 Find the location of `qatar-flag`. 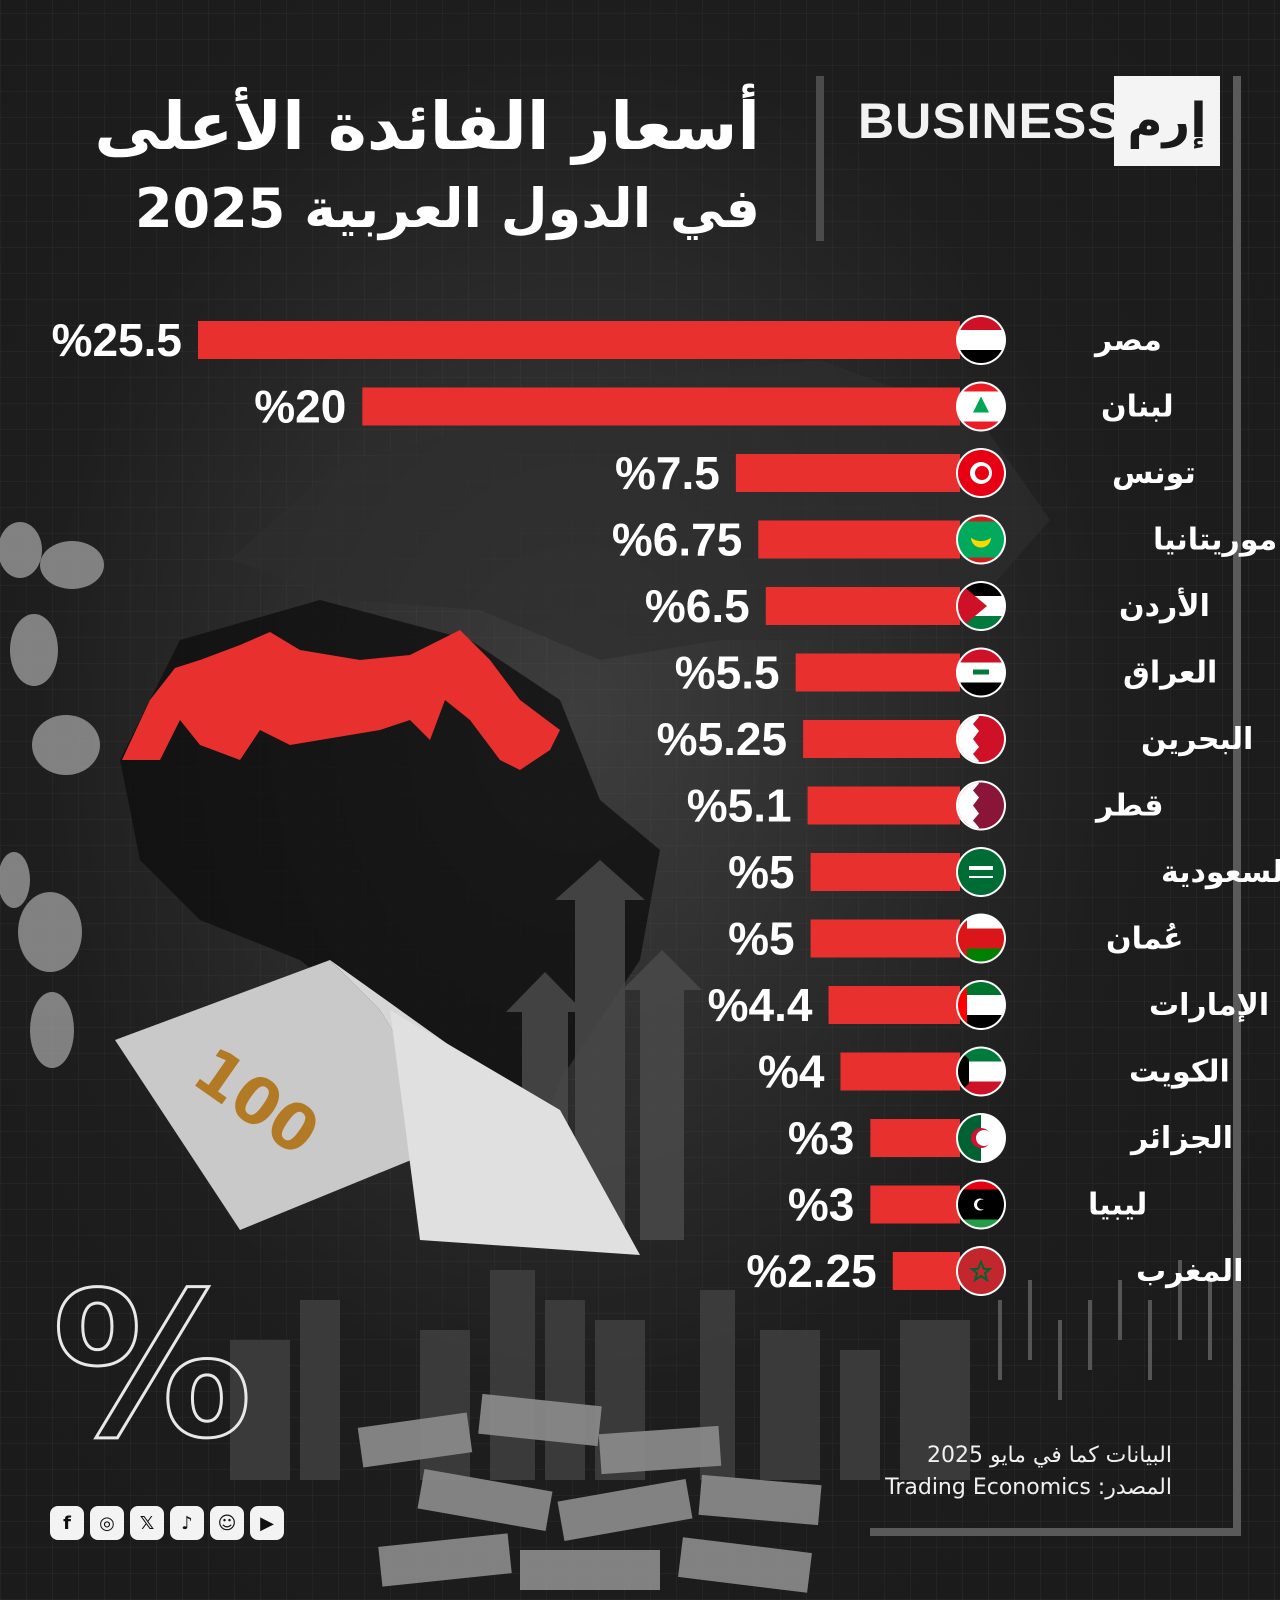

qatar-flag is located at coordinates (981, 805).